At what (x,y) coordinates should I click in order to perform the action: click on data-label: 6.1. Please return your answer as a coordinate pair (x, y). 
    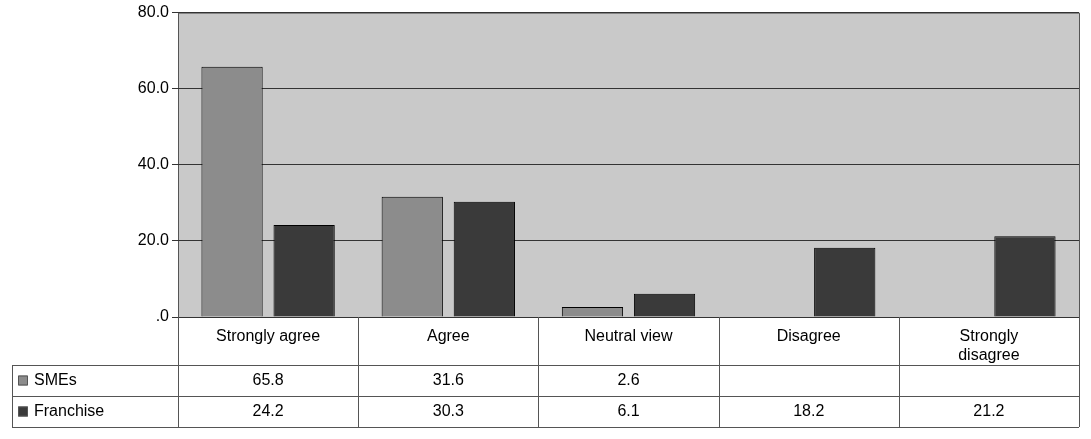
    Looking at the image, I should click on (628, 410).